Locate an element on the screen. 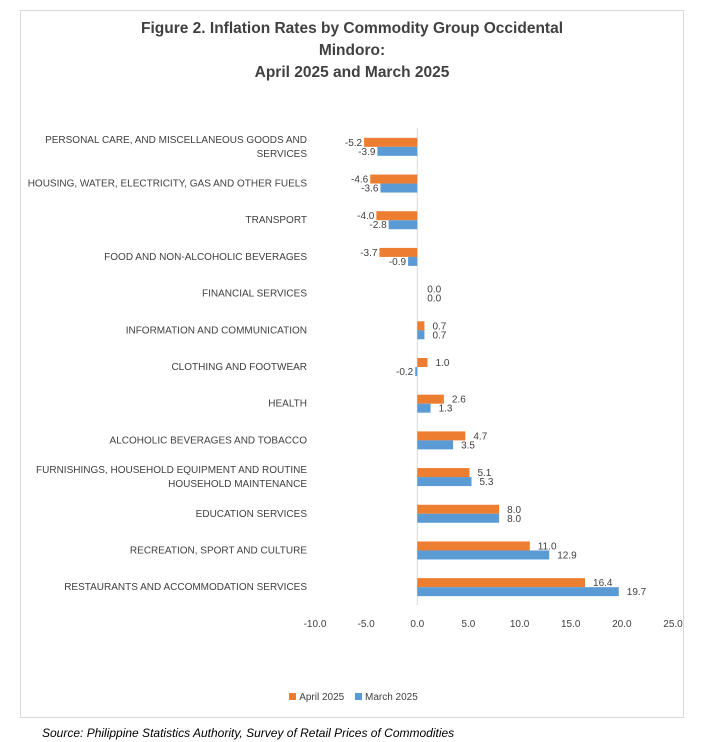  legend-item-march: March 2025 is located at coordinates (386, 697).